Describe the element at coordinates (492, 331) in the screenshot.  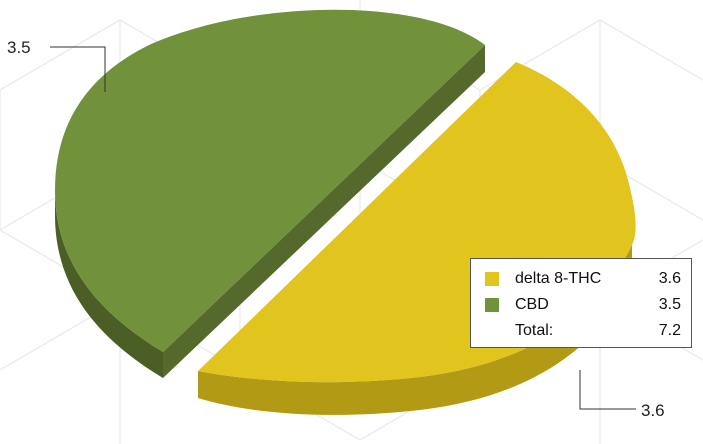
I see `legend-total-spacer` at that location.